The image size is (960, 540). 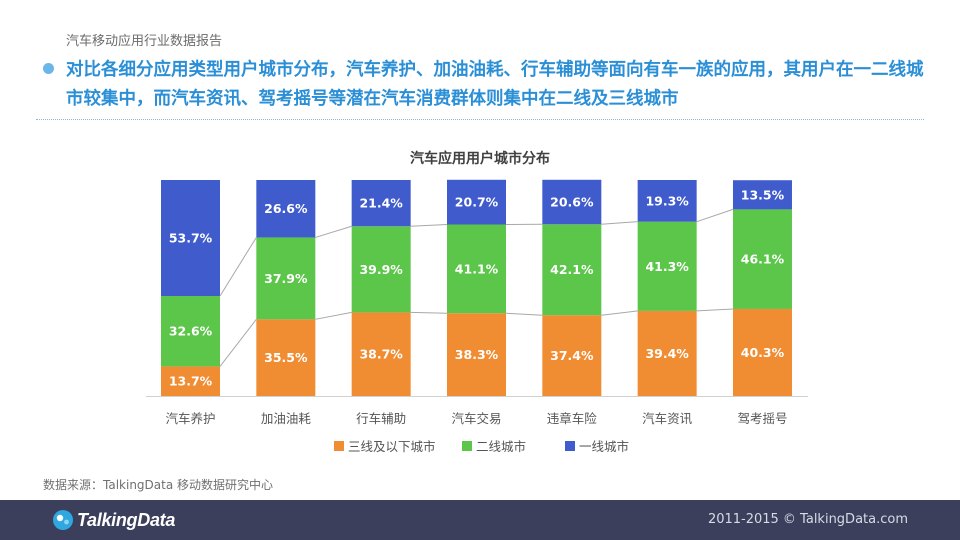 I want to click on data-label: 53.7%, so click(x=191, y=237).